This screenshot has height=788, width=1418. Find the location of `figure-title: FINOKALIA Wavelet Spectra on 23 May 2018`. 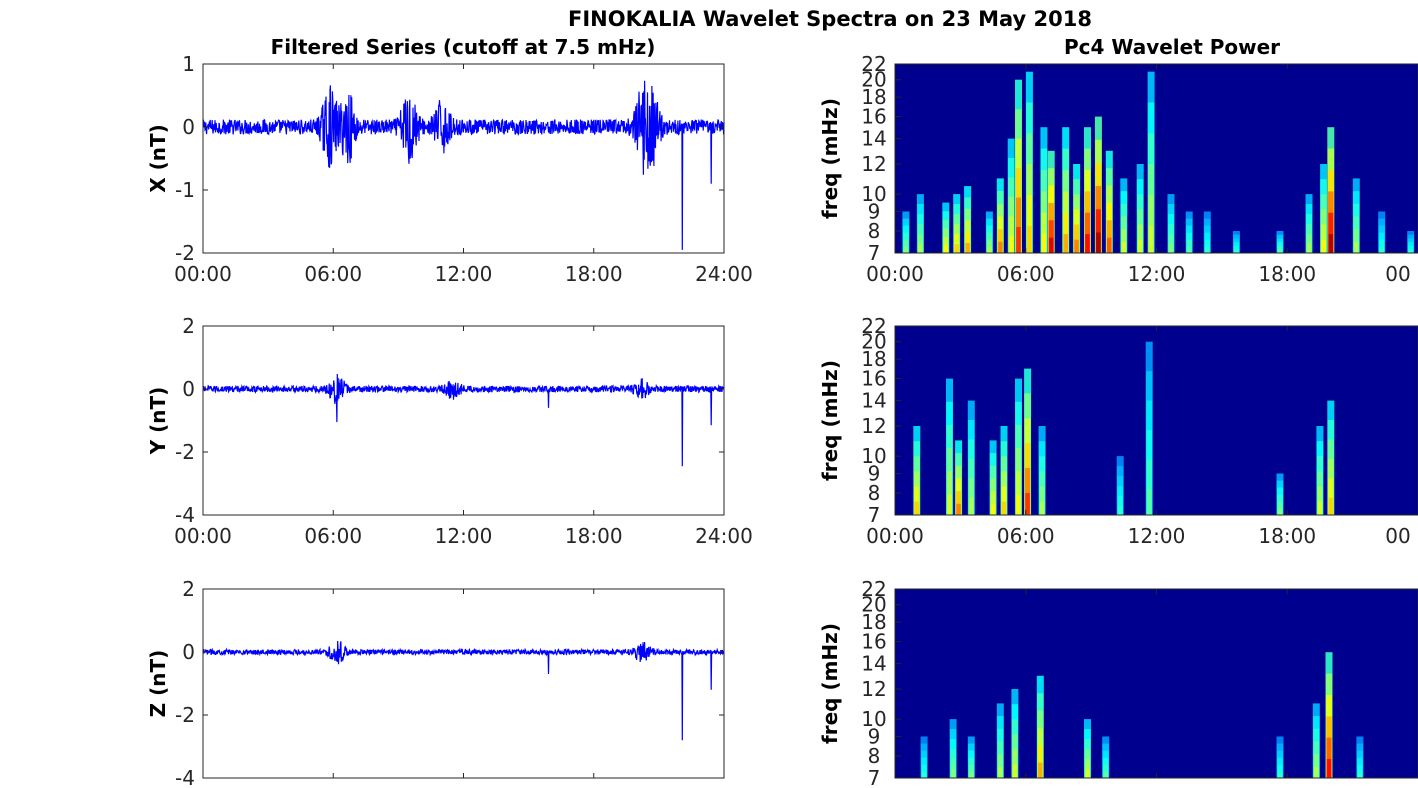

figure-title: FINOKALIA Wavelet Spectra on 23 May 2018 is located at coordinates (830, 19).